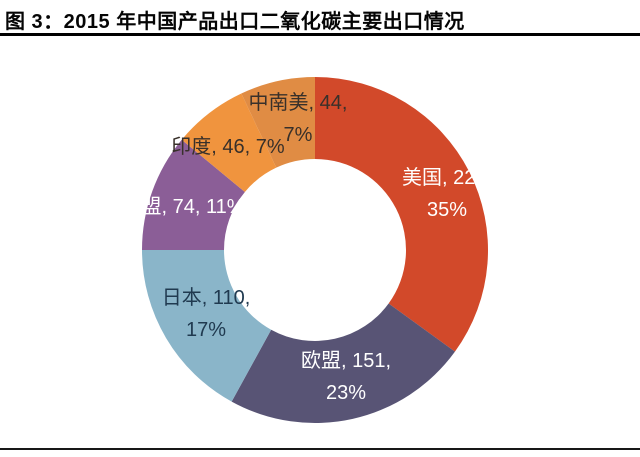  Describe the element at coordinates (235, 22) in the screenshot. I see `figure-title: 图 3：2015 年中国产品出口二氧化碳主要出口情况` at that location.